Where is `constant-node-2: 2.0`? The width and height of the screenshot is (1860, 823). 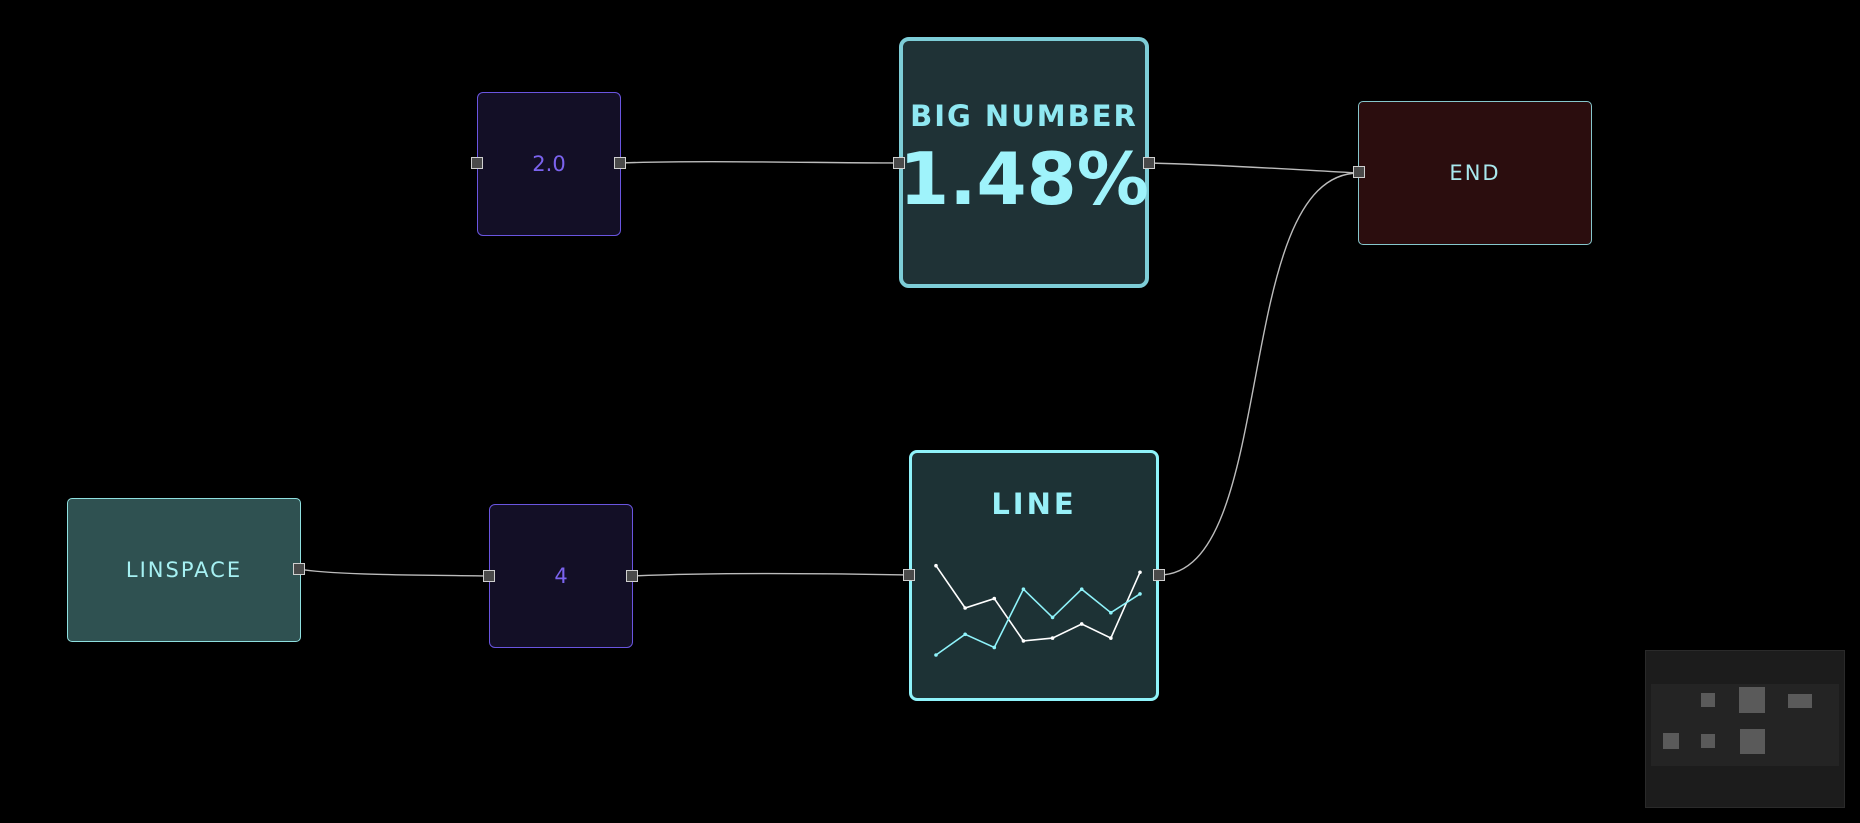
constant-node-2: 2.0 is located at coordinates (549, 164).